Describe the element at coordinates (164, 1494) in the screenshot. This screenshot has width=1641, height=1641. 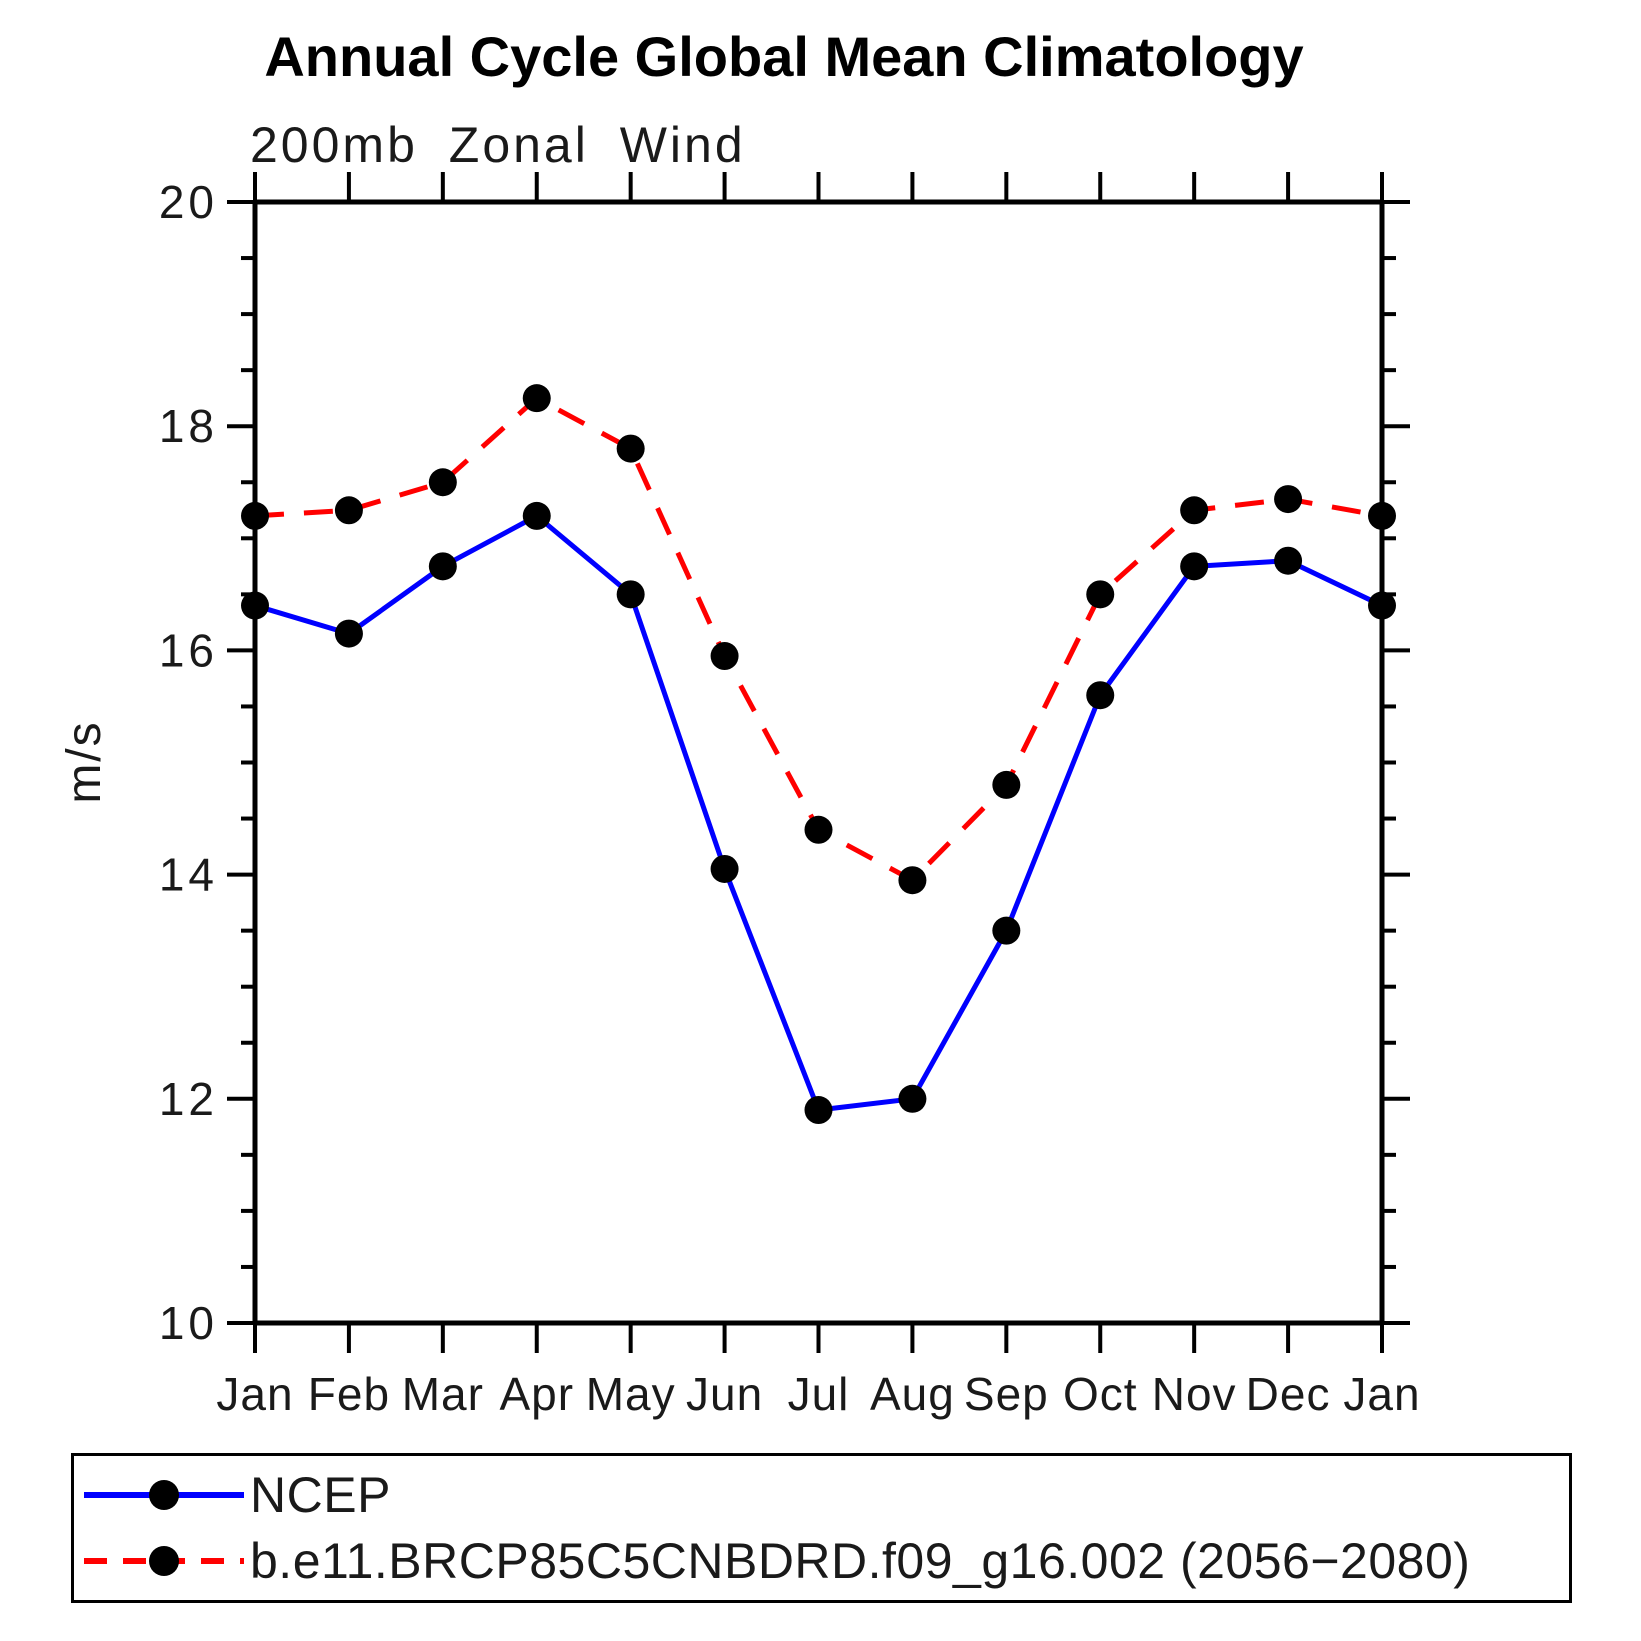
I see `ncep-line-sample` at that location.